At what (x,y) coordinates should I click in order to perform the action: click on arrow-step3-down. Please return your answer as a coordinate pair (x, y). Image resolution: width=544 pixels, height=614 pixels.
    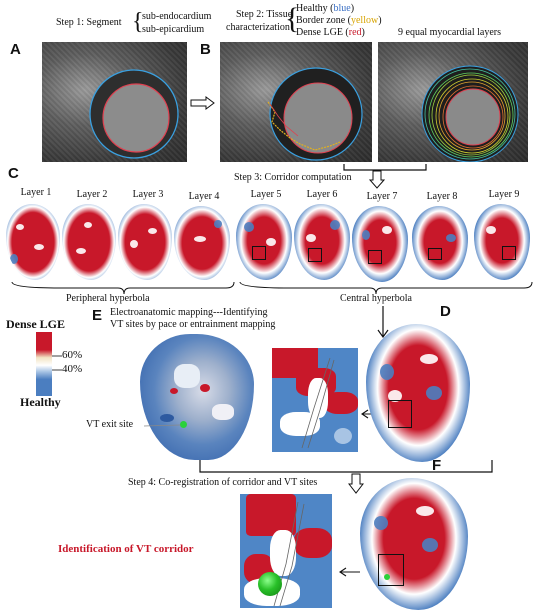
    Looking at the image, I should click on (377, 179).